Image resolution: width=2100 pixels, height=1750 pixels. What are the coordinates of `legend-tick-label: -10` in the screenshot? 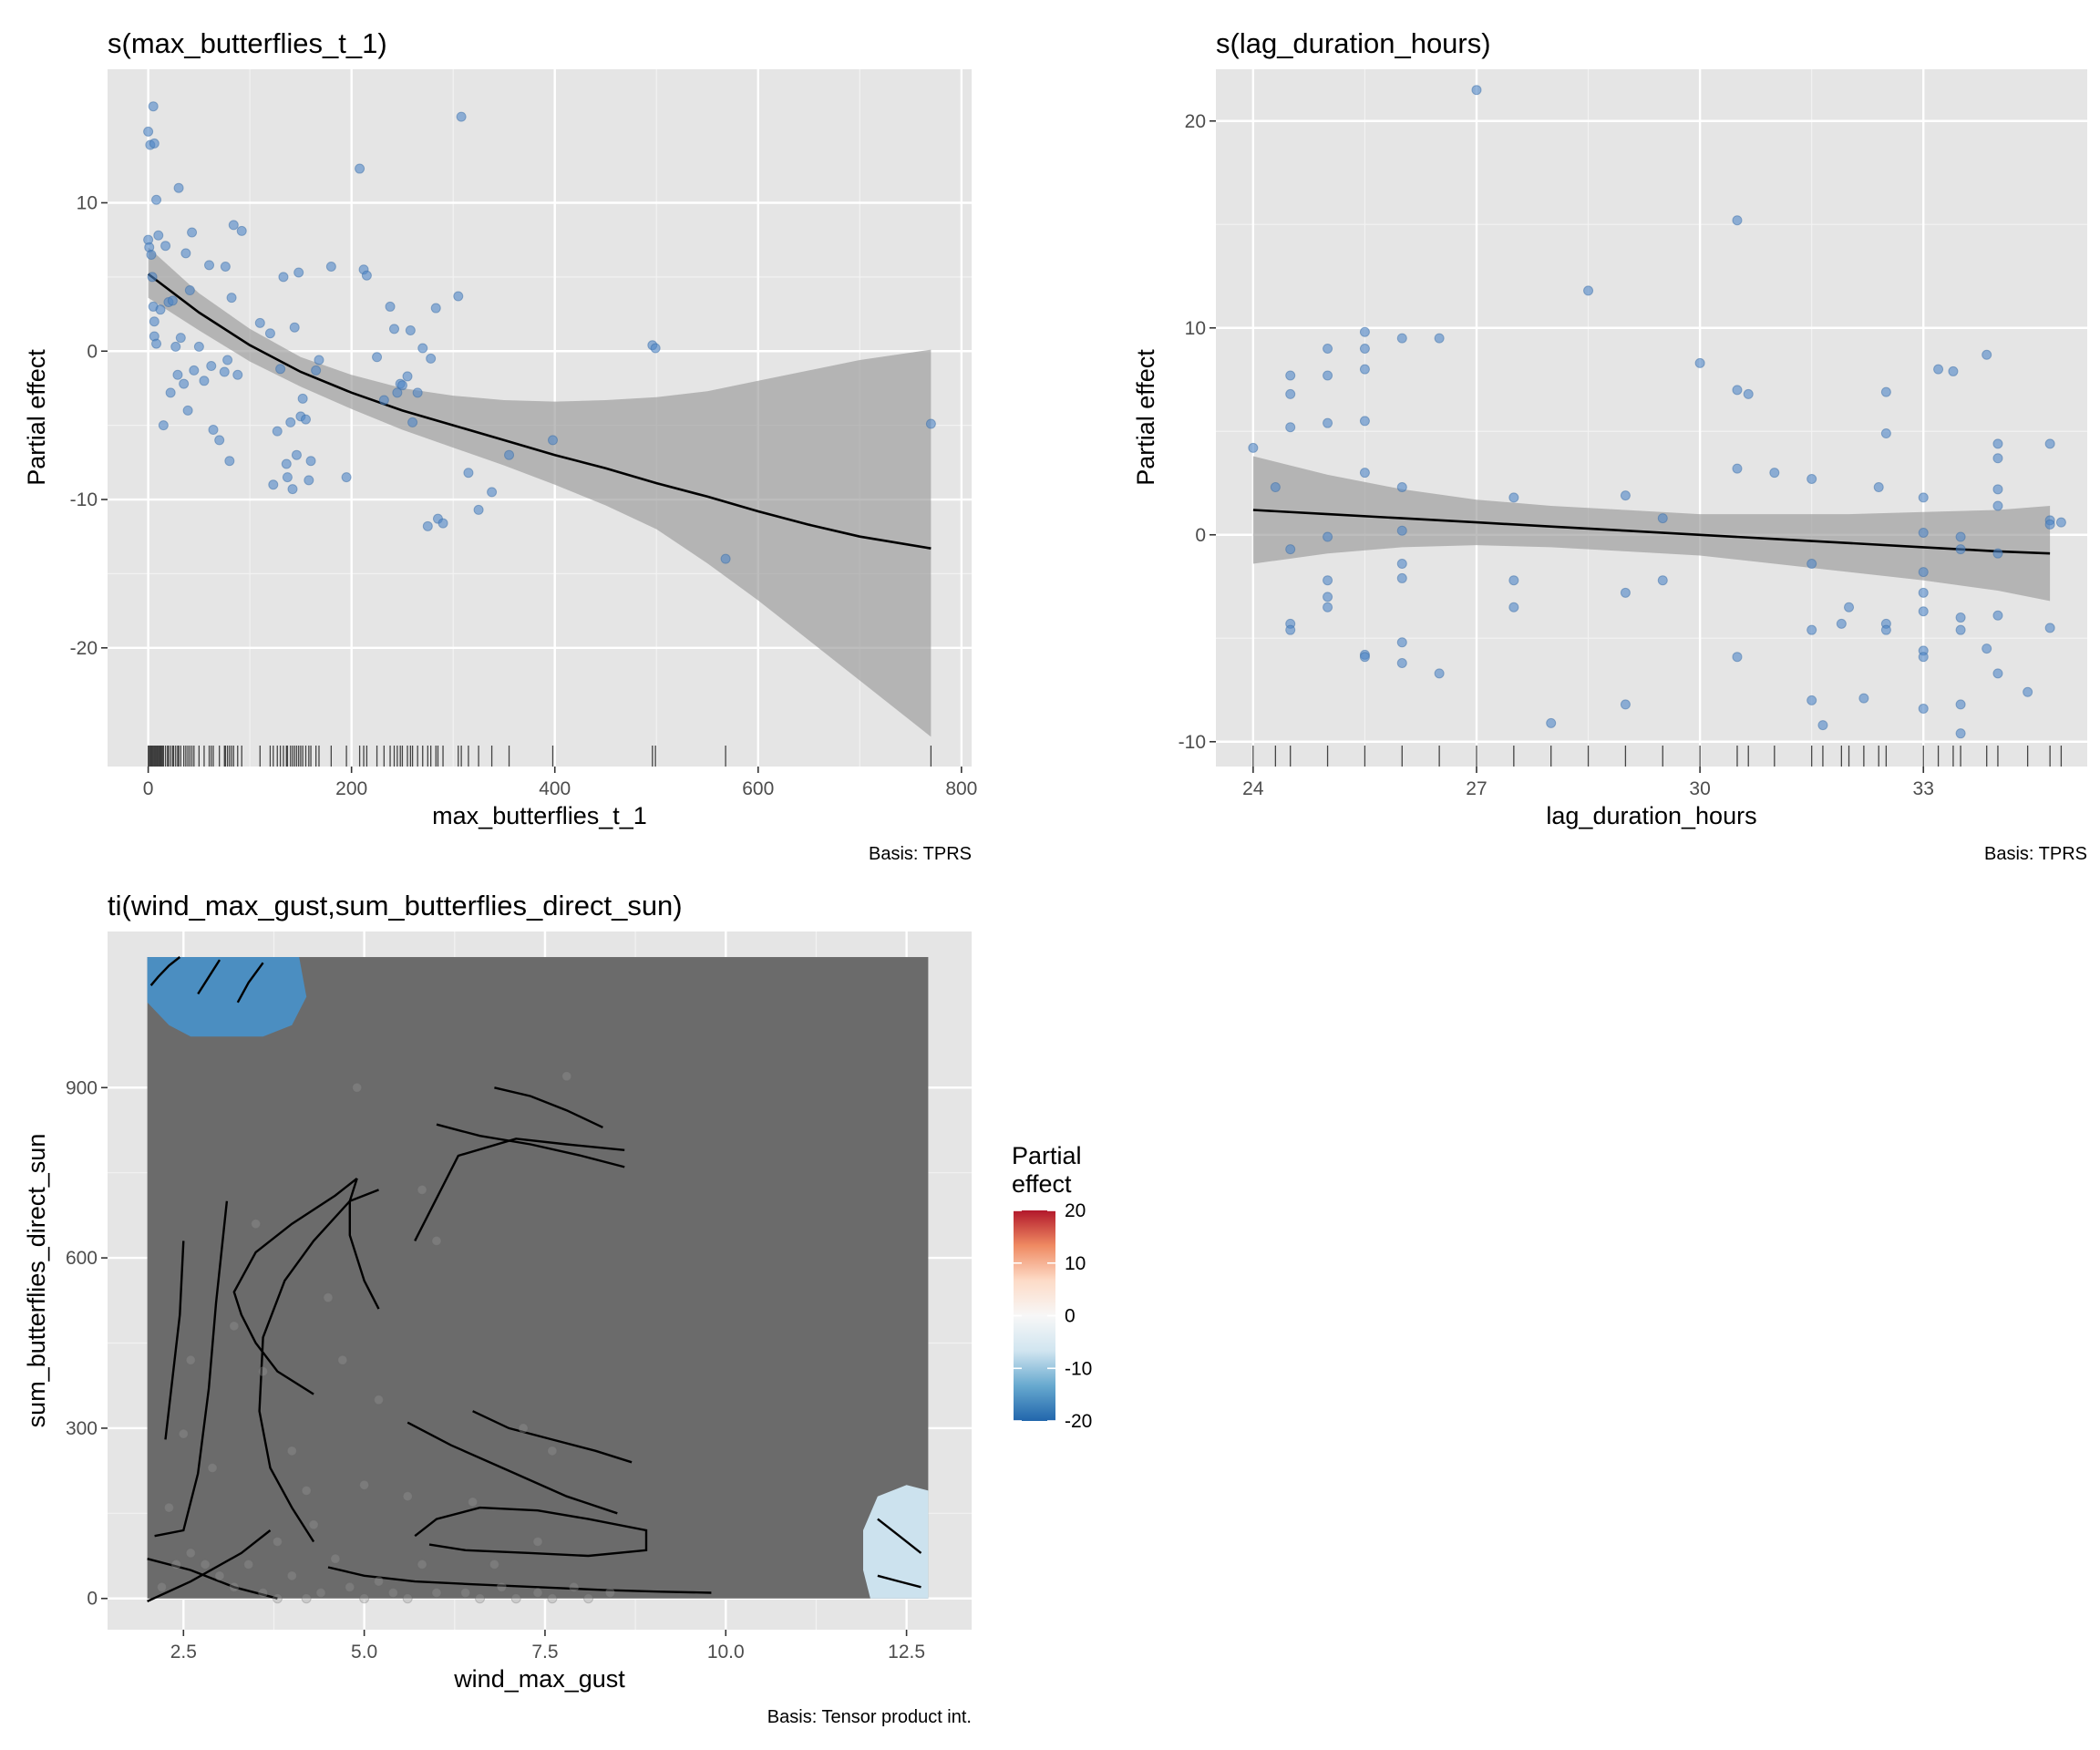 It's located at (1078, 1368).